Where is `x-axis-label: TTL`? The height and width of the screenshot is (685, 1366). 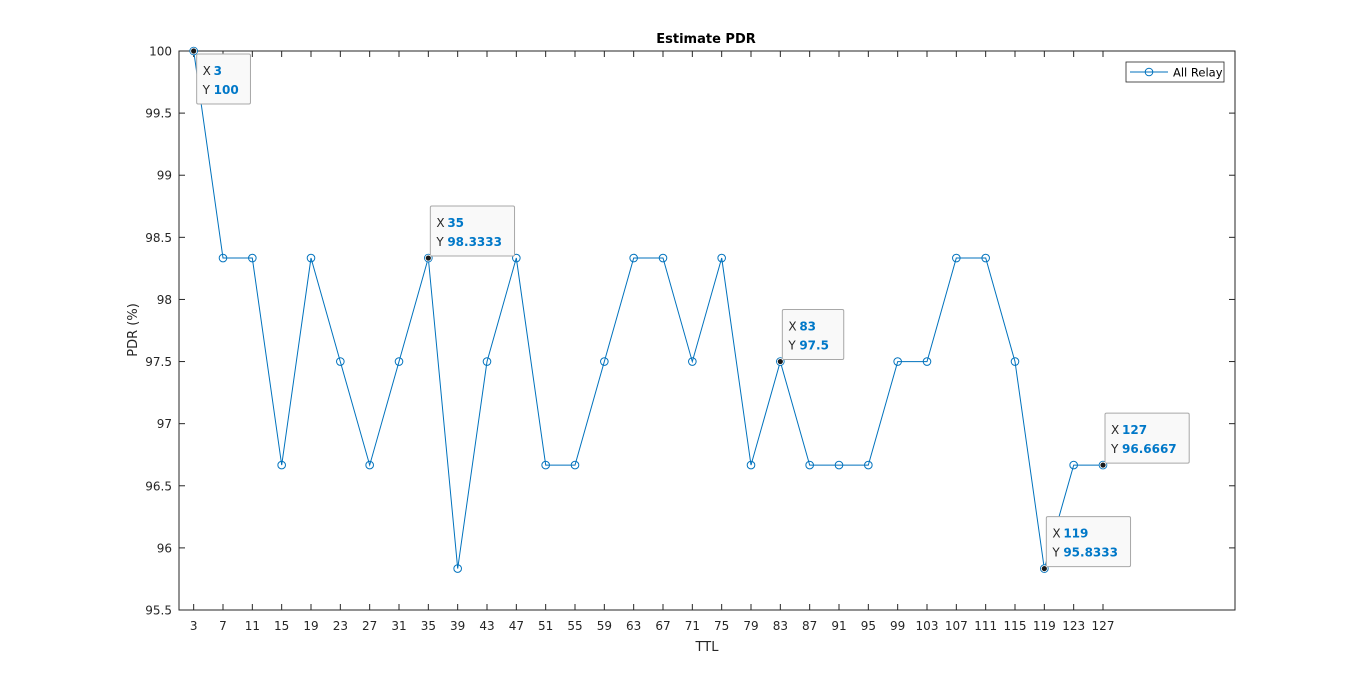 x-axis-label: TTL is located at coordinates (707, 647).